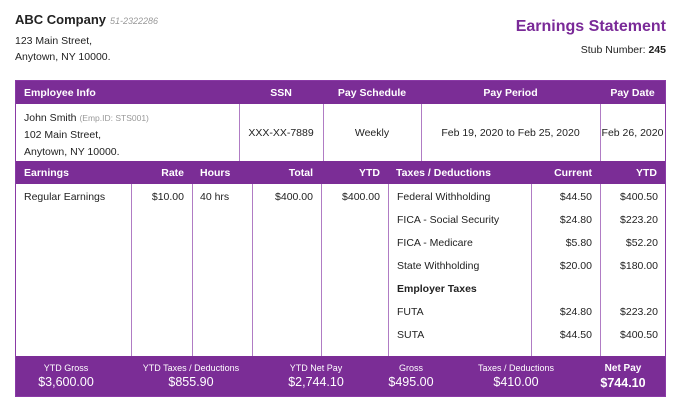  I want to click on header-ssn: SSN, so click(281, 92).